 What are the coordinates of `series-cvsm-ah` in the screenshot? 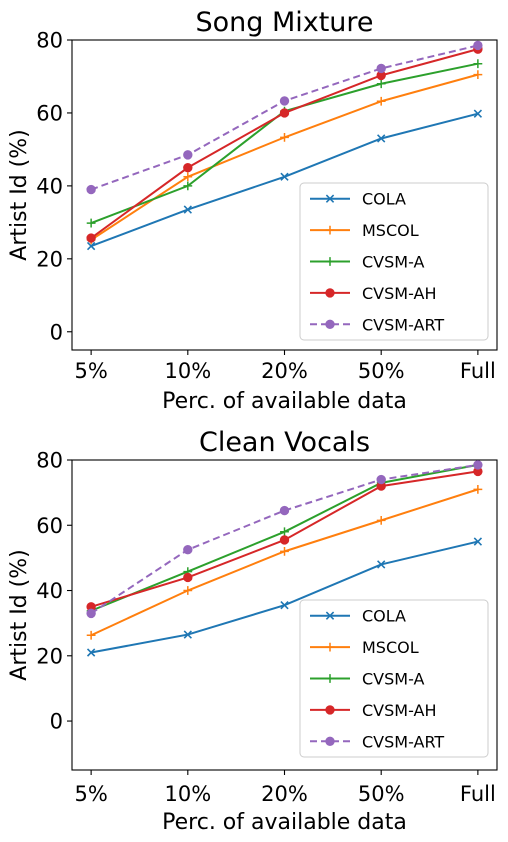 It's located at (284, 539).